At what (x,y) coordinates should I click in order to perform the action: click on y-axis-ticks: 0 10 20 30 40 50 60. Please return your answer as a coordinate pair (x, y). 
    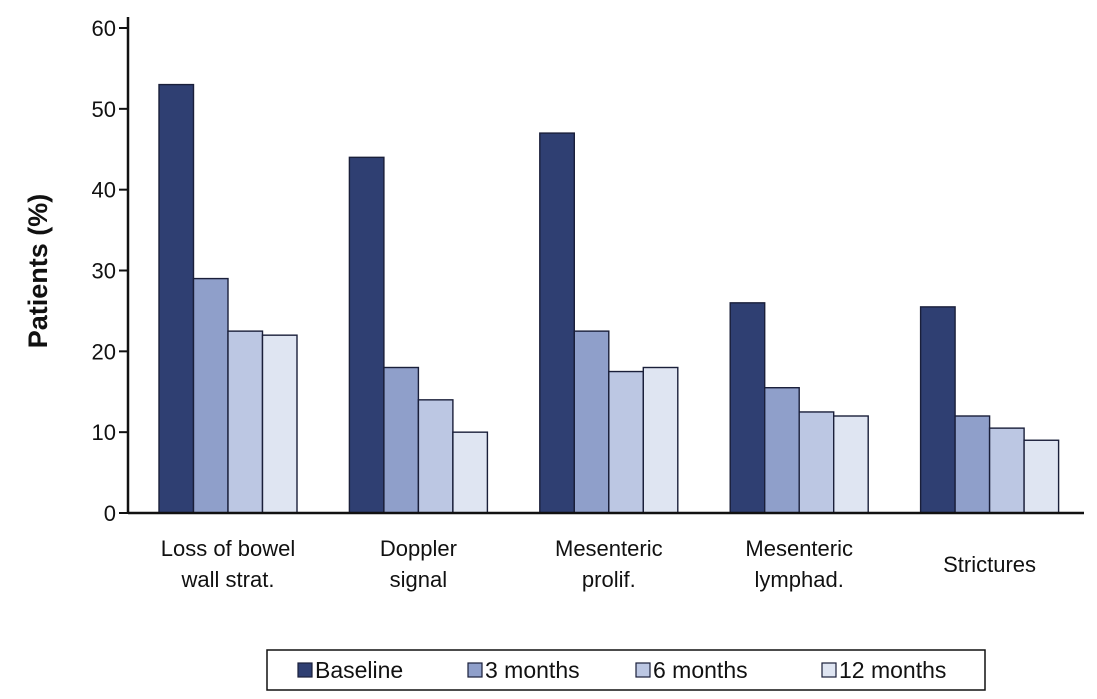
    Looking at the image, I should click on (110, 271).